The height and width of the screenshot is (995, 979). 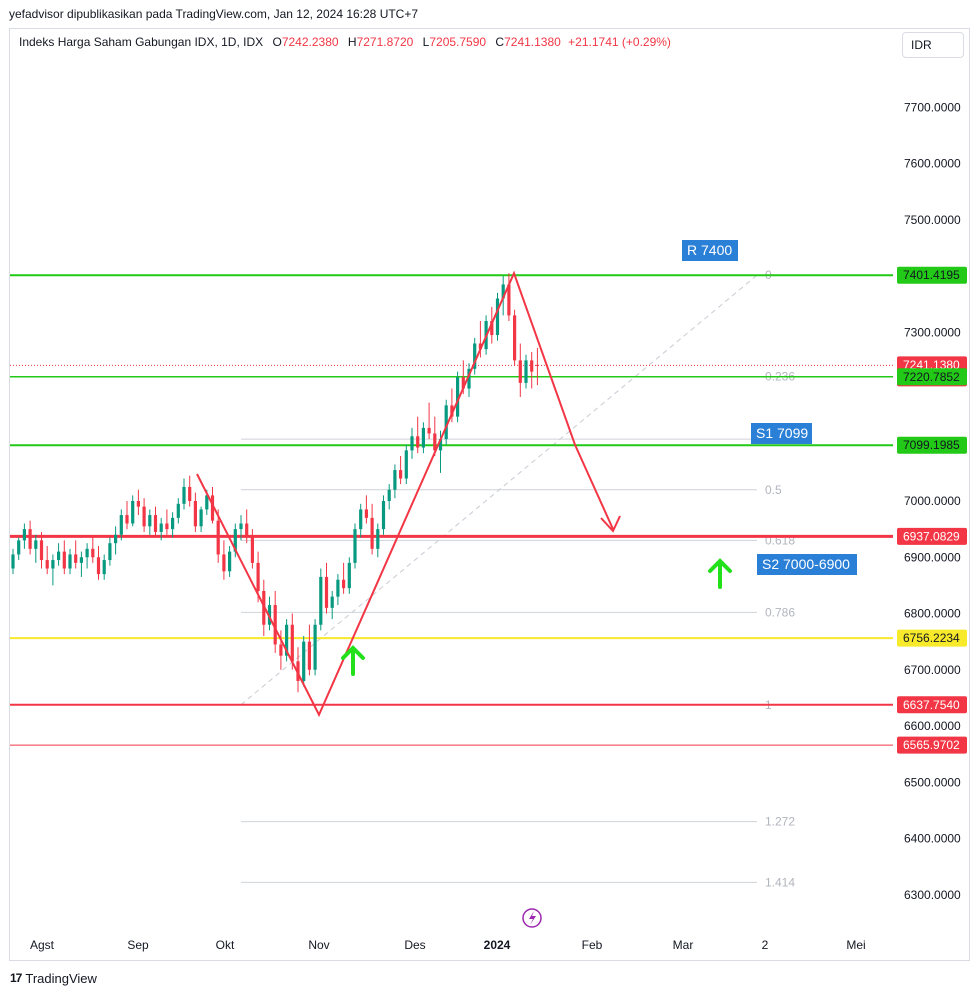 What do you see at coordinates (780, 612) in the screenshot?
I see `fib-level-label: 0.786` at bounding box center [780, 612].